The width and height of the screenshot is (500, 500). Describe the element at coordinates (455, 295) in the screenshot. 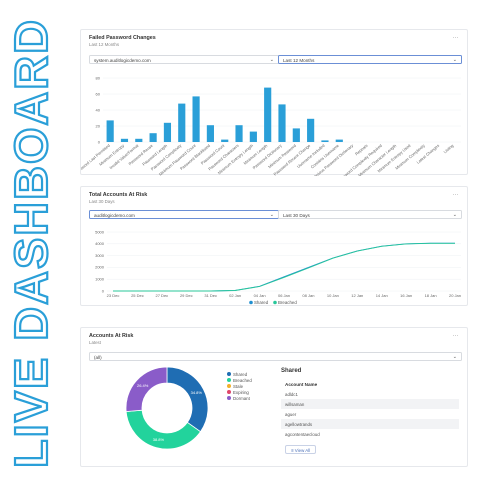

I see `x-tick-label: 20 Jan` at that location.